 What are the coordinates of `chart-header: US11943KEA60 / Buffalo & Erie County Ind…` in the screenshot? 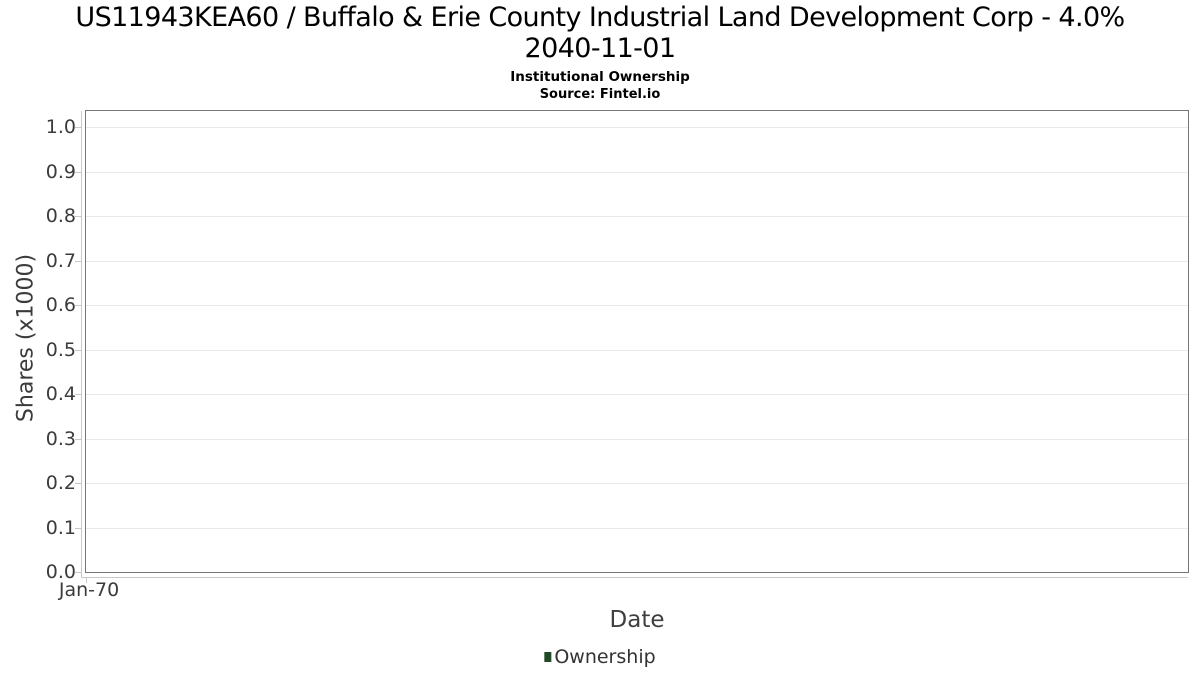 It's located at (600, 52).